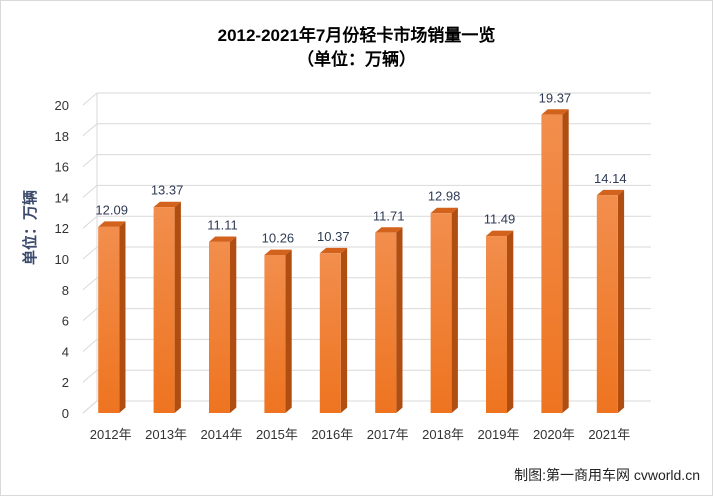  What do you see at coordinates (65, 321) in the screenshot?
I see `y-tick-label: 6` at bounding box center [65, 321].